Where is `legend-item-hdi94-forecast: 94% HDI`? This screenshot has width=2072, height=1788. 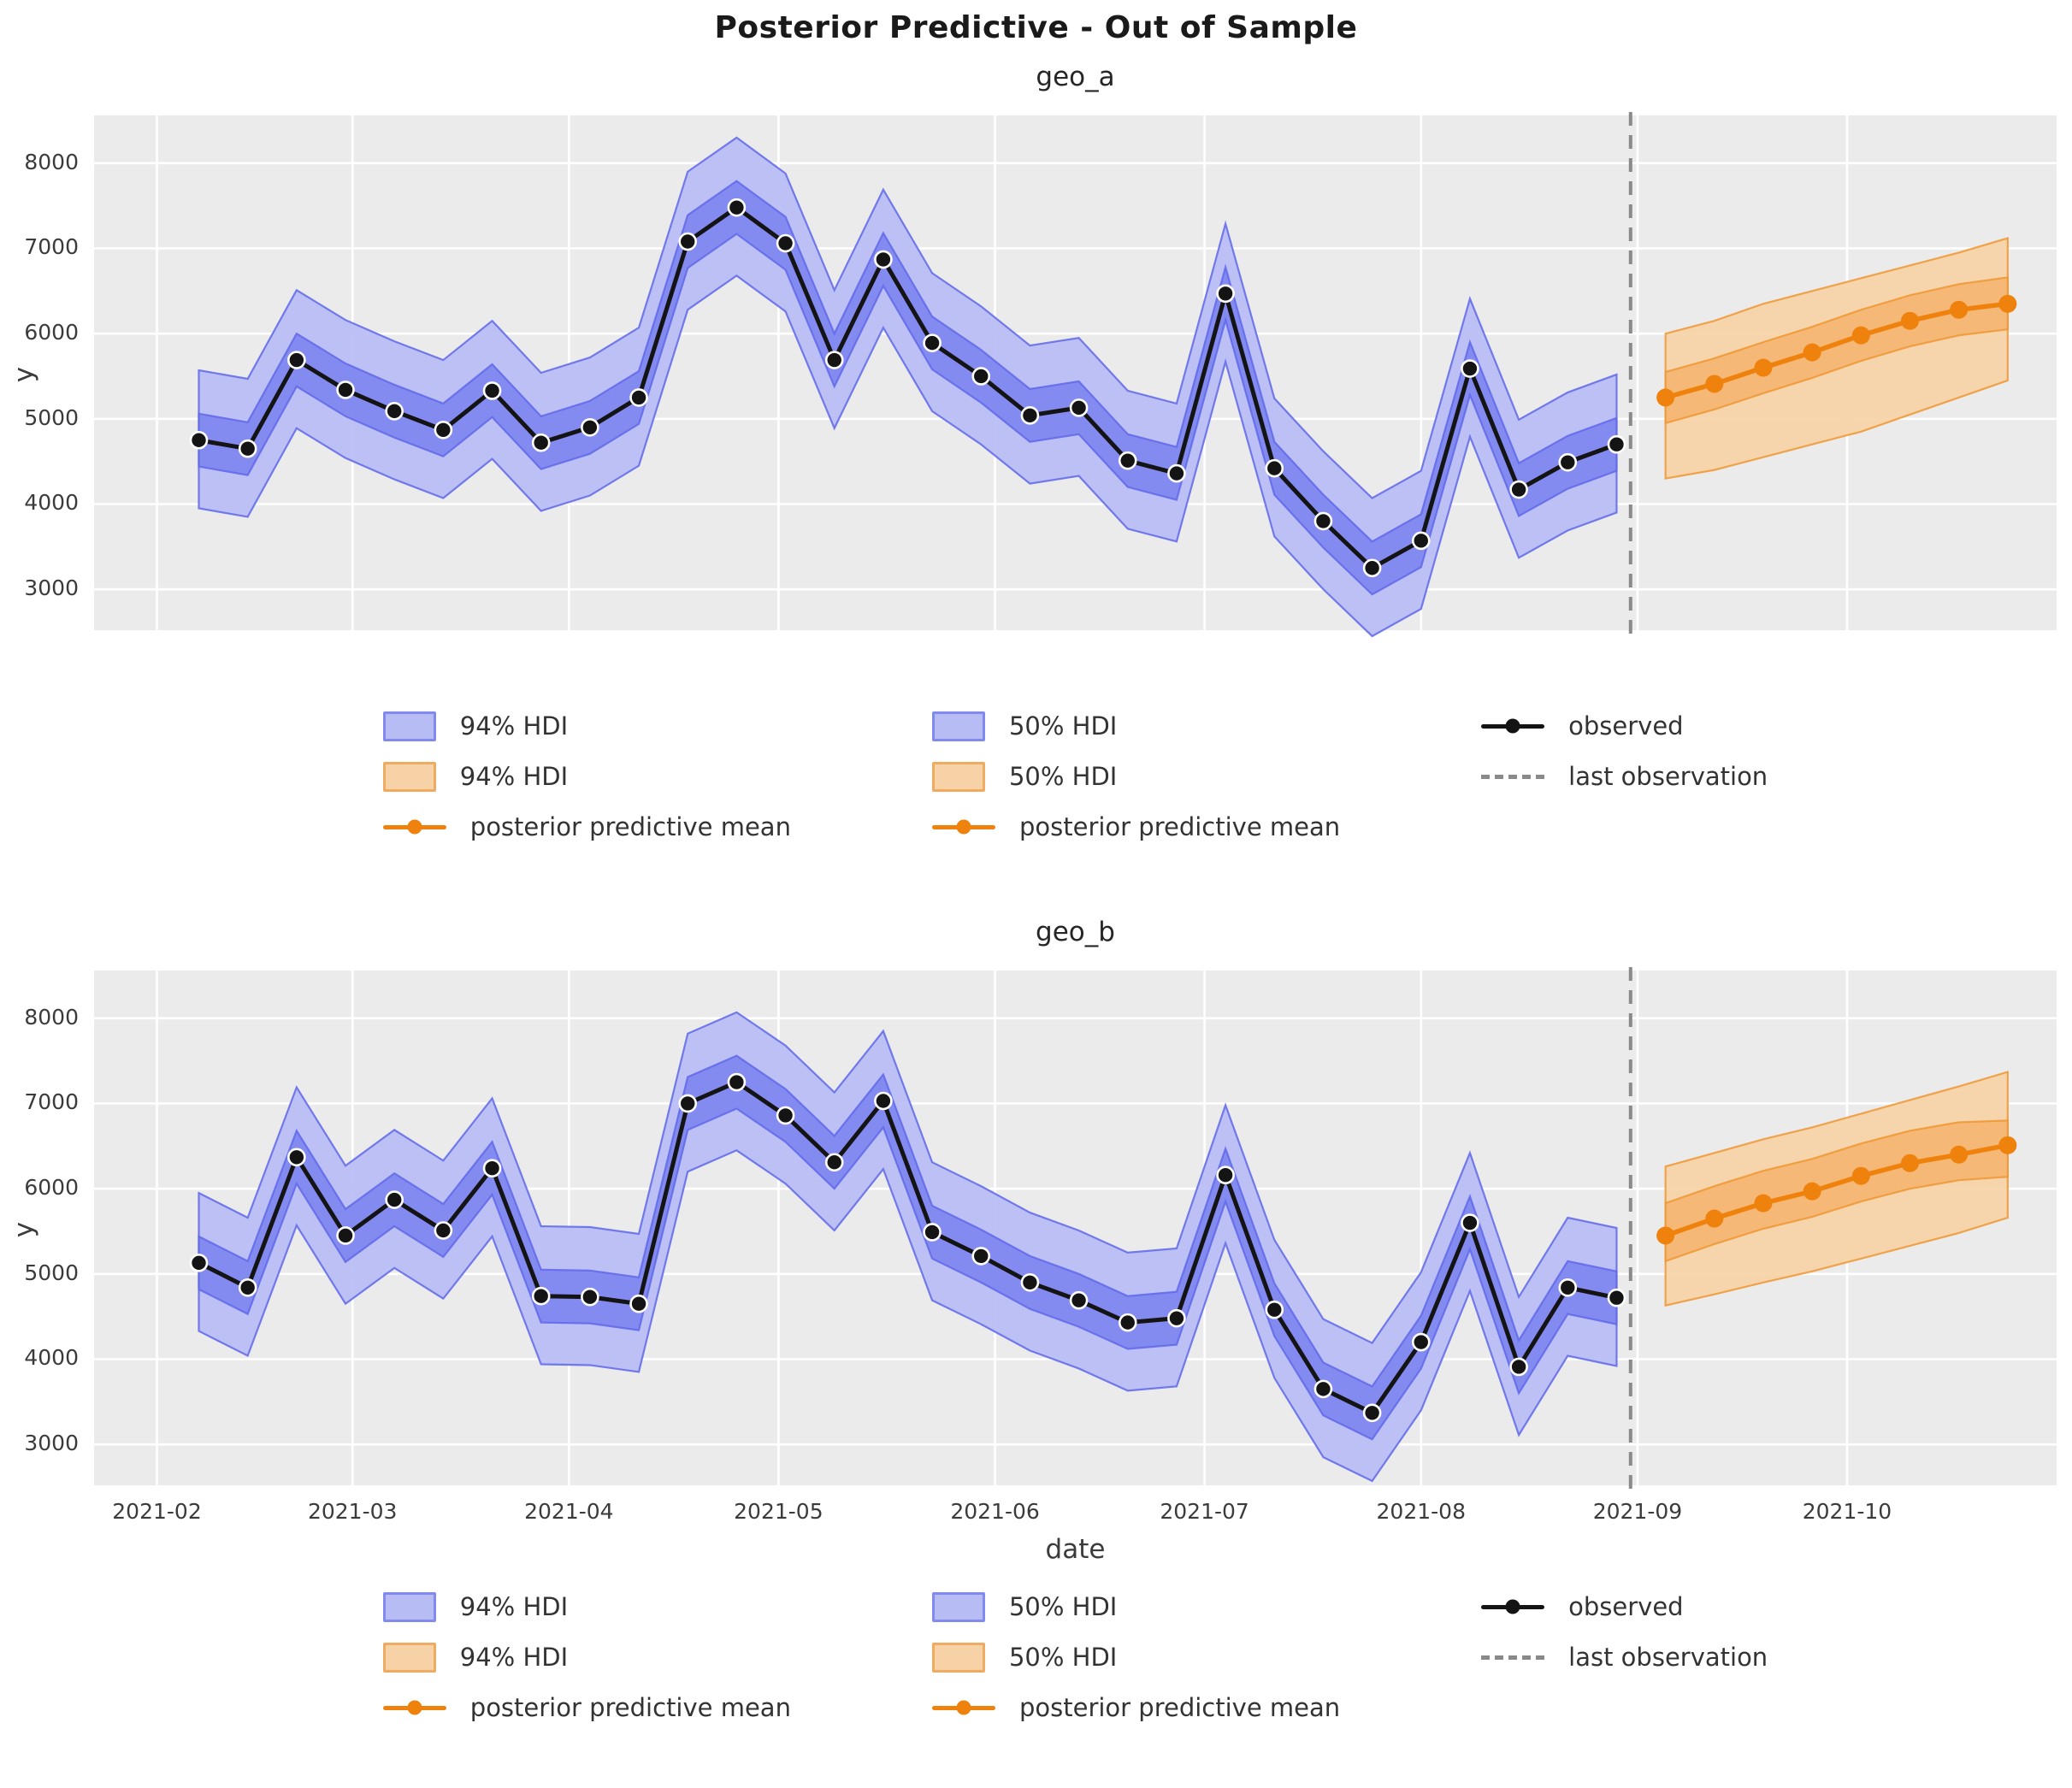
legend-item-hdi94-forecast: 94% HDI is located at coordinates (586, 1657).